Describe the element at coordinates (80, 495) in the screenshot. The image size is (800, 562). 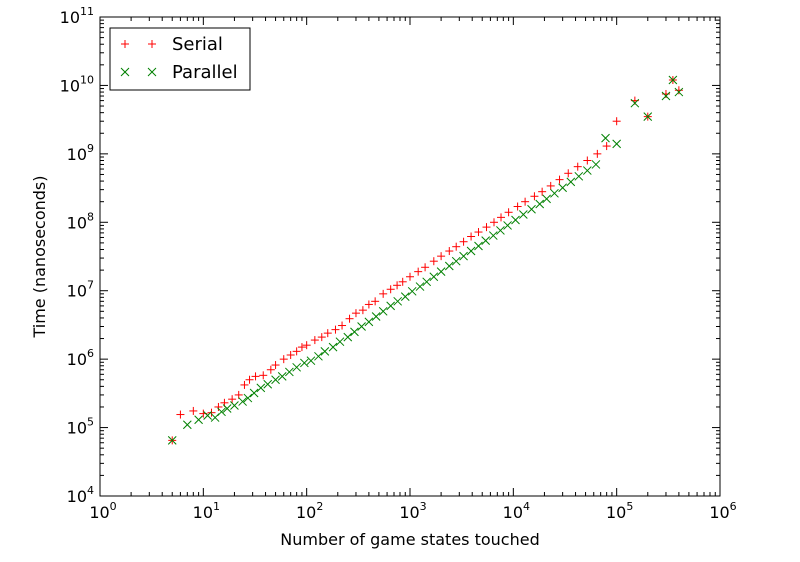
I see `y-tick-label: 10⁴` at that location.